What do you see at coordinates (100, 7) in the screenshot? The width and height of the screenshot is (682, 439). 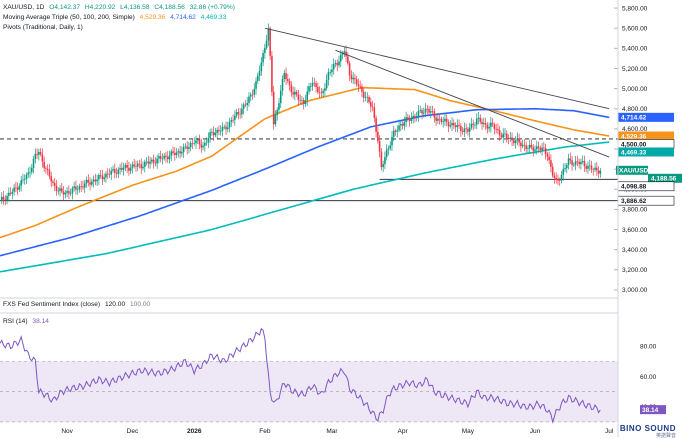 I see `legend-high: H4,220.92` at bounding box center [100, 7].